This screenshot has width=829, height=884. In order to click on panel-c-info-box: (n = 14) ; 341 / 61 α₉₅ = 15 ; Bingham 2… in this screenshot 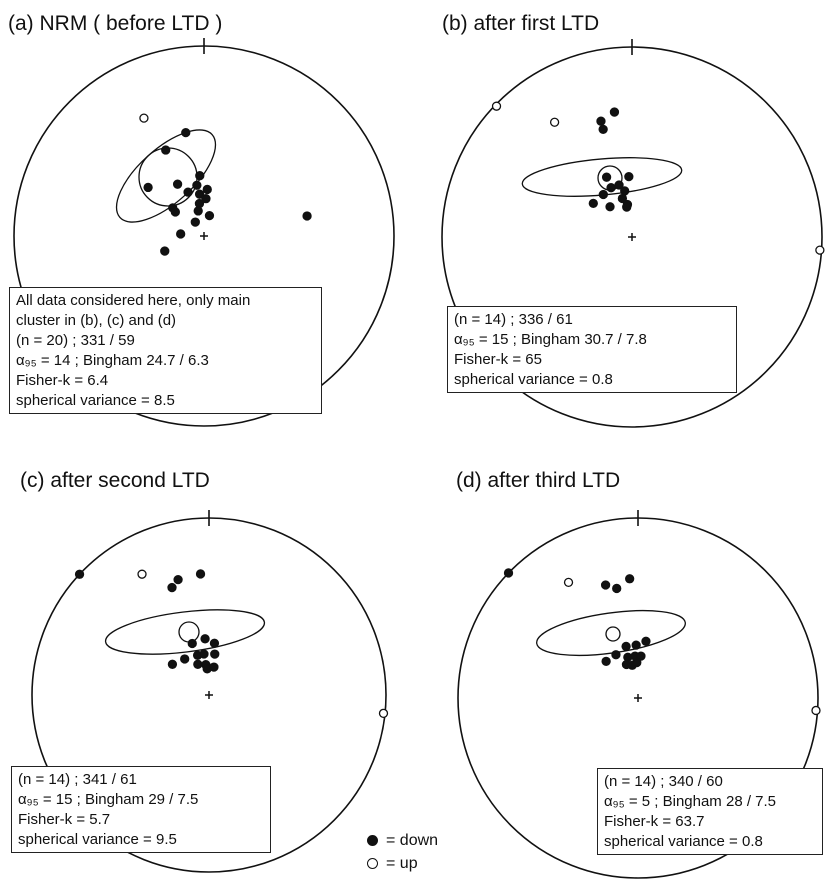, I will do `click(141, 809)`.